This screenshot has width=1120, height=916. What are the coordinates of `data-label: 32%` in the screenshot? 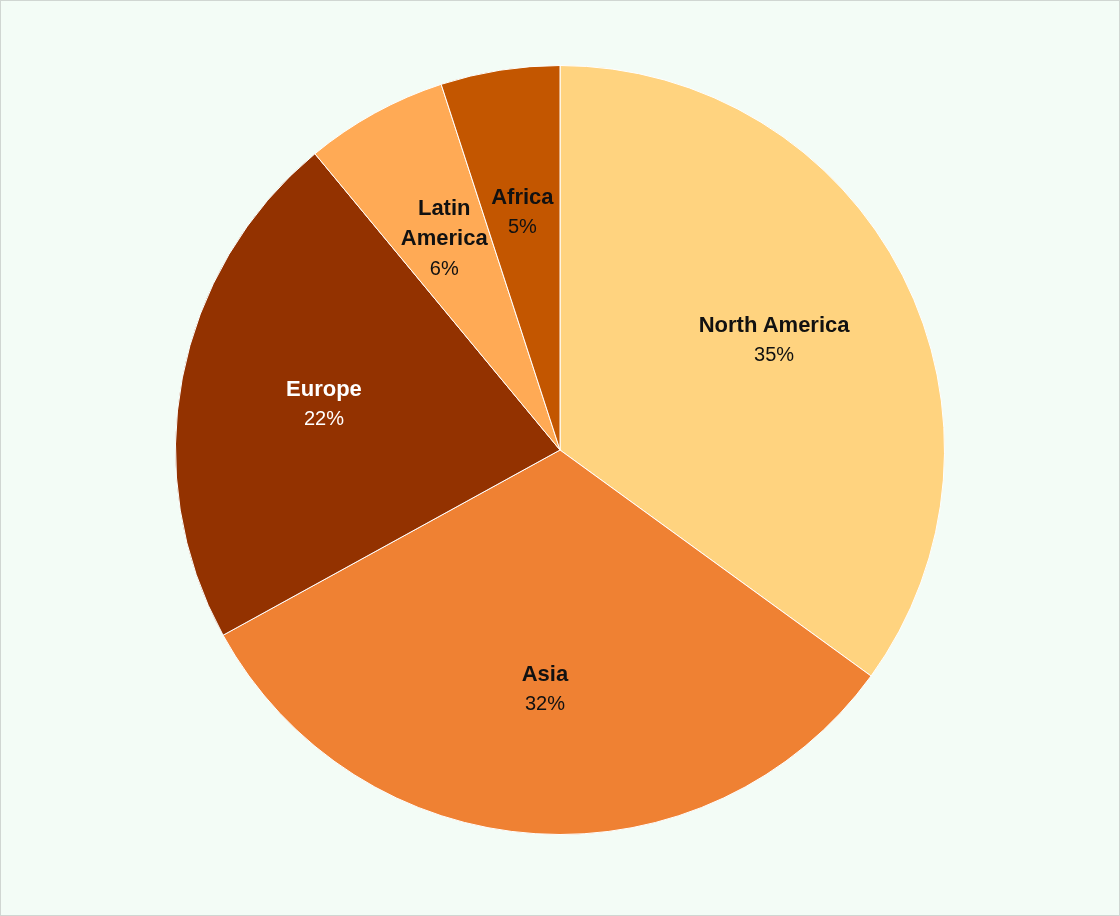 It's located at (545, 703).